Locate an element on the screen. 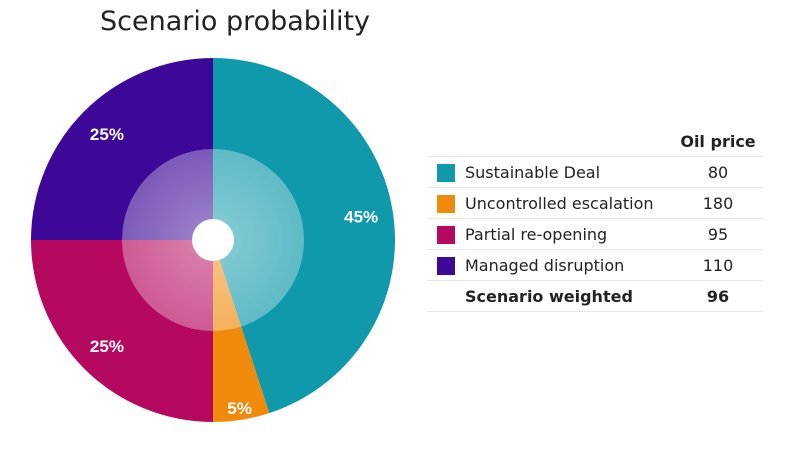 This screenshot has width=800, height=466. slice-label-managed-disruption: 25% is located at coordinates (107, 134).